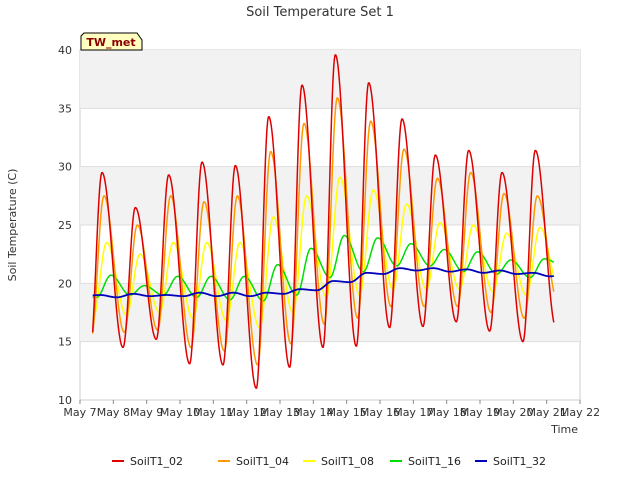  I want to click on annotation-box, so click(111, 41).